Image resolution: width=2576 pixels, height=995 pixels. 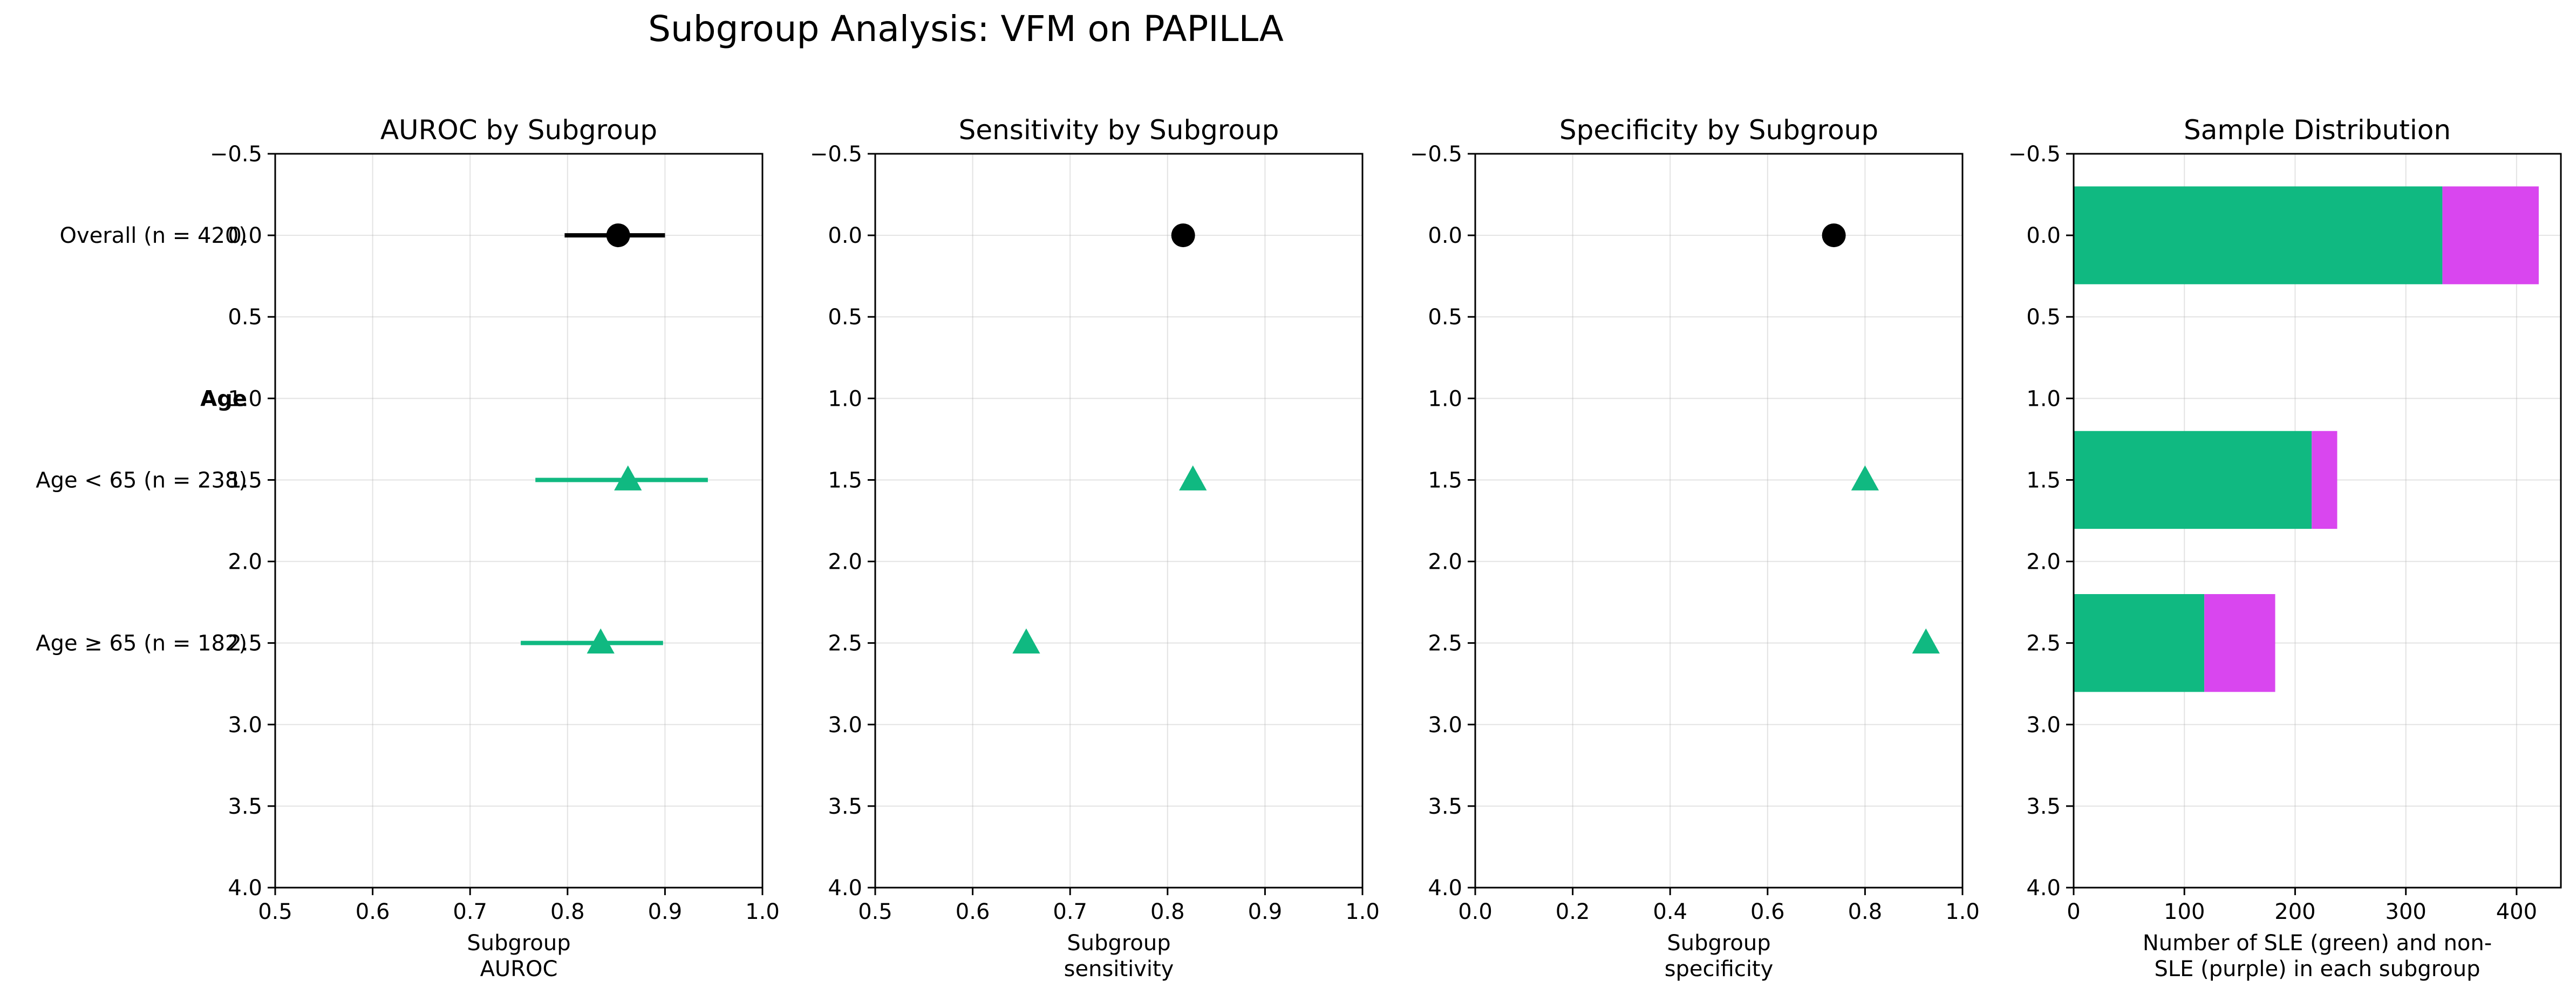 What do you see at coordinates (141, 480) in the screenshot?
I see `category-label: Age < 65 (n = 238)` at bounding box center [141, 480].